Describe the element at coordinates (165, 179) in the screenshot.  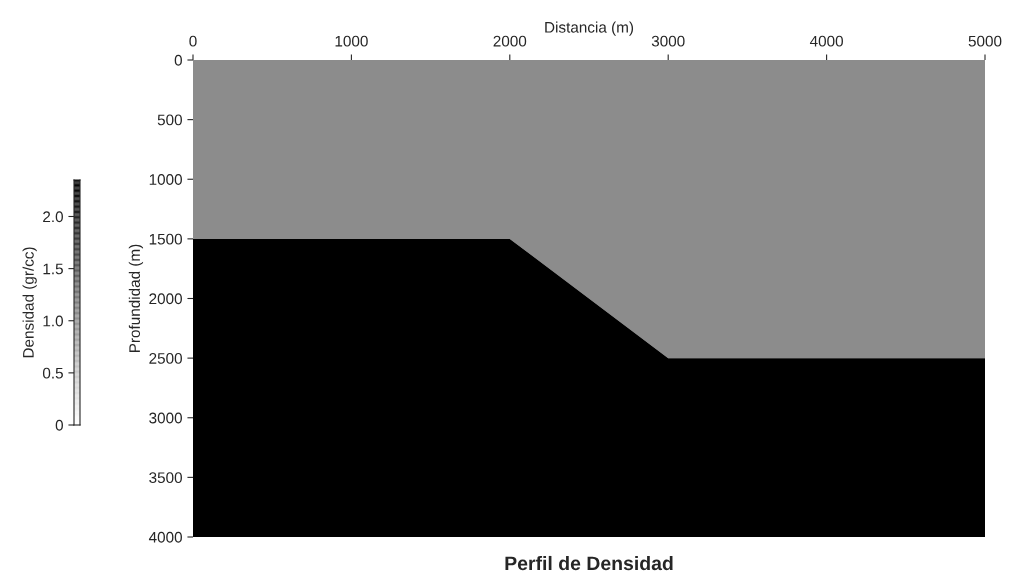
I see `y-tick-label: 1000` at that location.